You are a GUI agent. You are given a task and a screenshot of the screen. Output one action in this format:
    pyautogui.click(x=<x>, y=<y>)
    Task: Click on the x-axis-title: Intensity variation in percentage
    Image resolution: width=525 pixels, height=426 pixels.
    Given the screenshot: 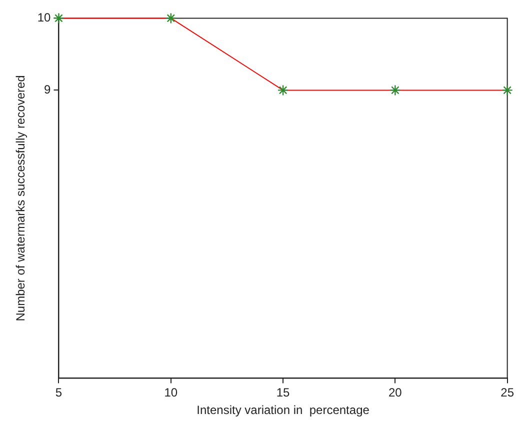 What is the action you would take?
    pyautogui.click(x=283, y=410)
    